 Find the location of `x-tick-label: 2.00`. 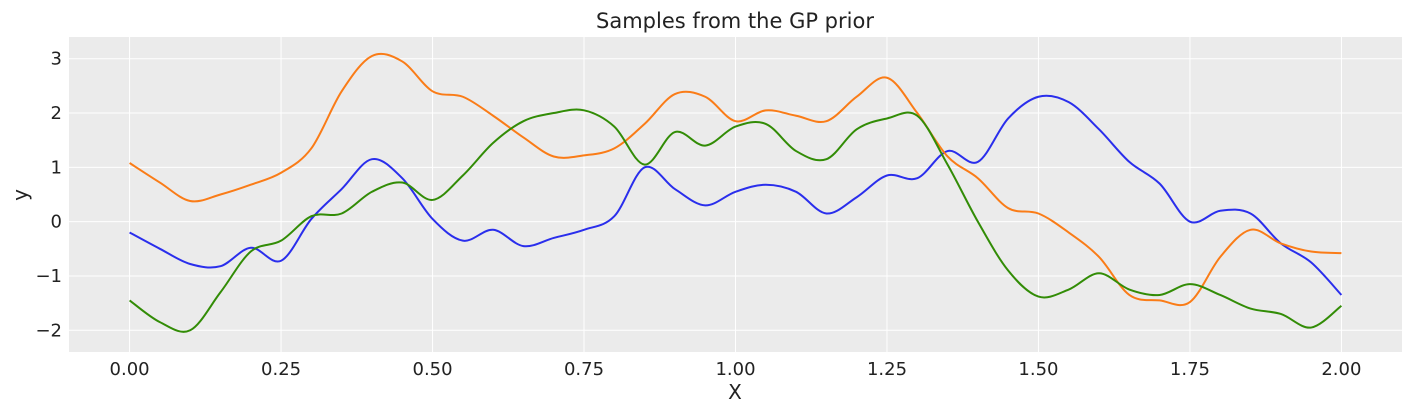

x-tick-label: 2.00 is located at coordinates (1341, 369).